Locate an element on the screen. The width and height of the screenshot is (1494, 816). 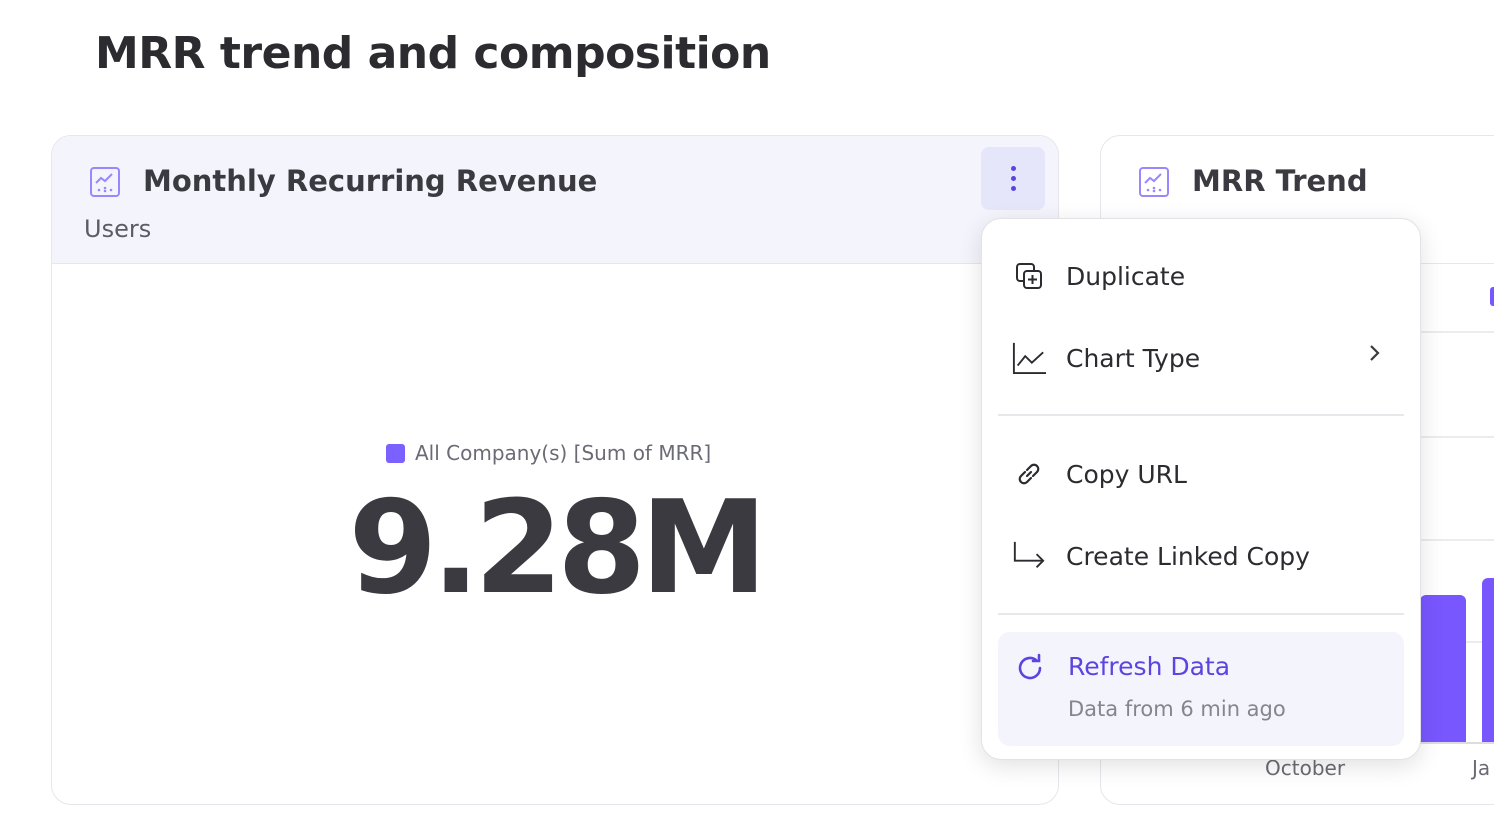
menu-item-label: Chart Type is located at coordinates (1133, 358).